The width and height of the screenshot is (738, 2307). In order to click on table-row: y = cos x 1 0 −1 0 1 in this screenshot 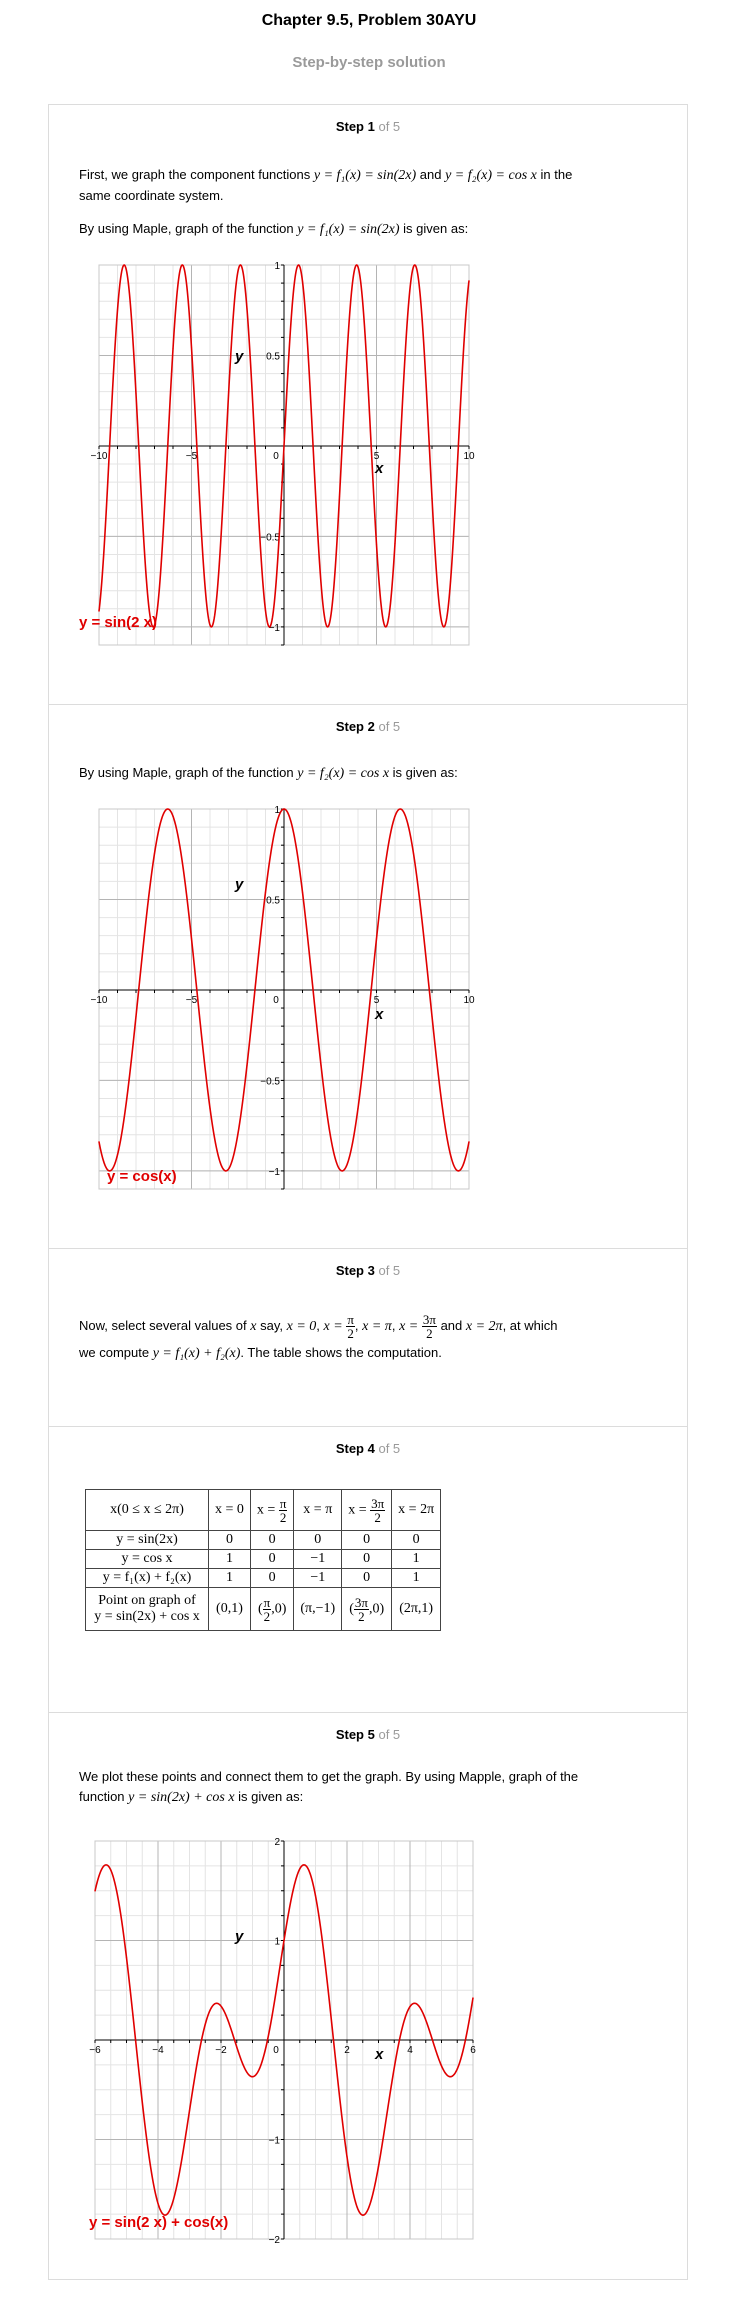, I will do `click(263, 1559)`.